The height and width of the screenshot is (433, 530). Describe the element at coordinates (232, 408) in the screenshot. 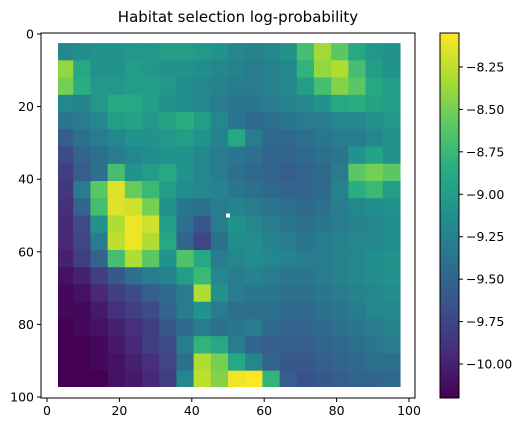

I see `x-axis: 0 20 40 60 80 100` at that location.